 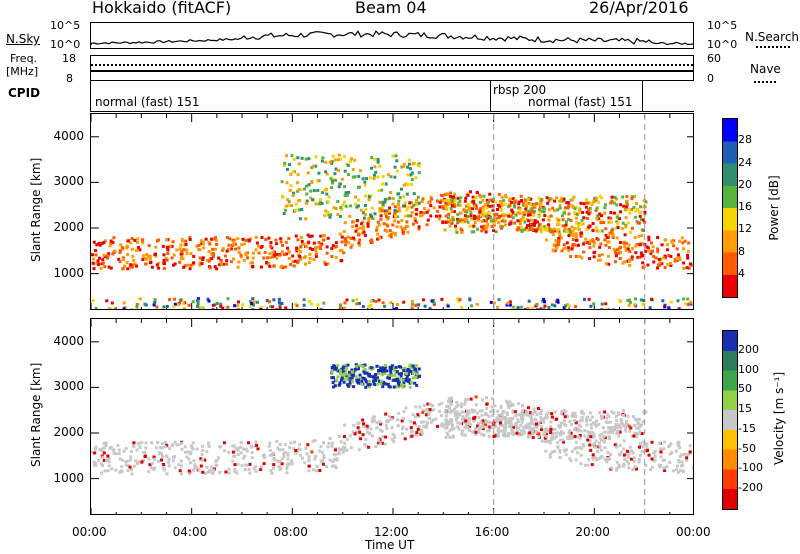 I want to click on cpid-segment-1: normal (fast) 151, so click(x=147, y=102).